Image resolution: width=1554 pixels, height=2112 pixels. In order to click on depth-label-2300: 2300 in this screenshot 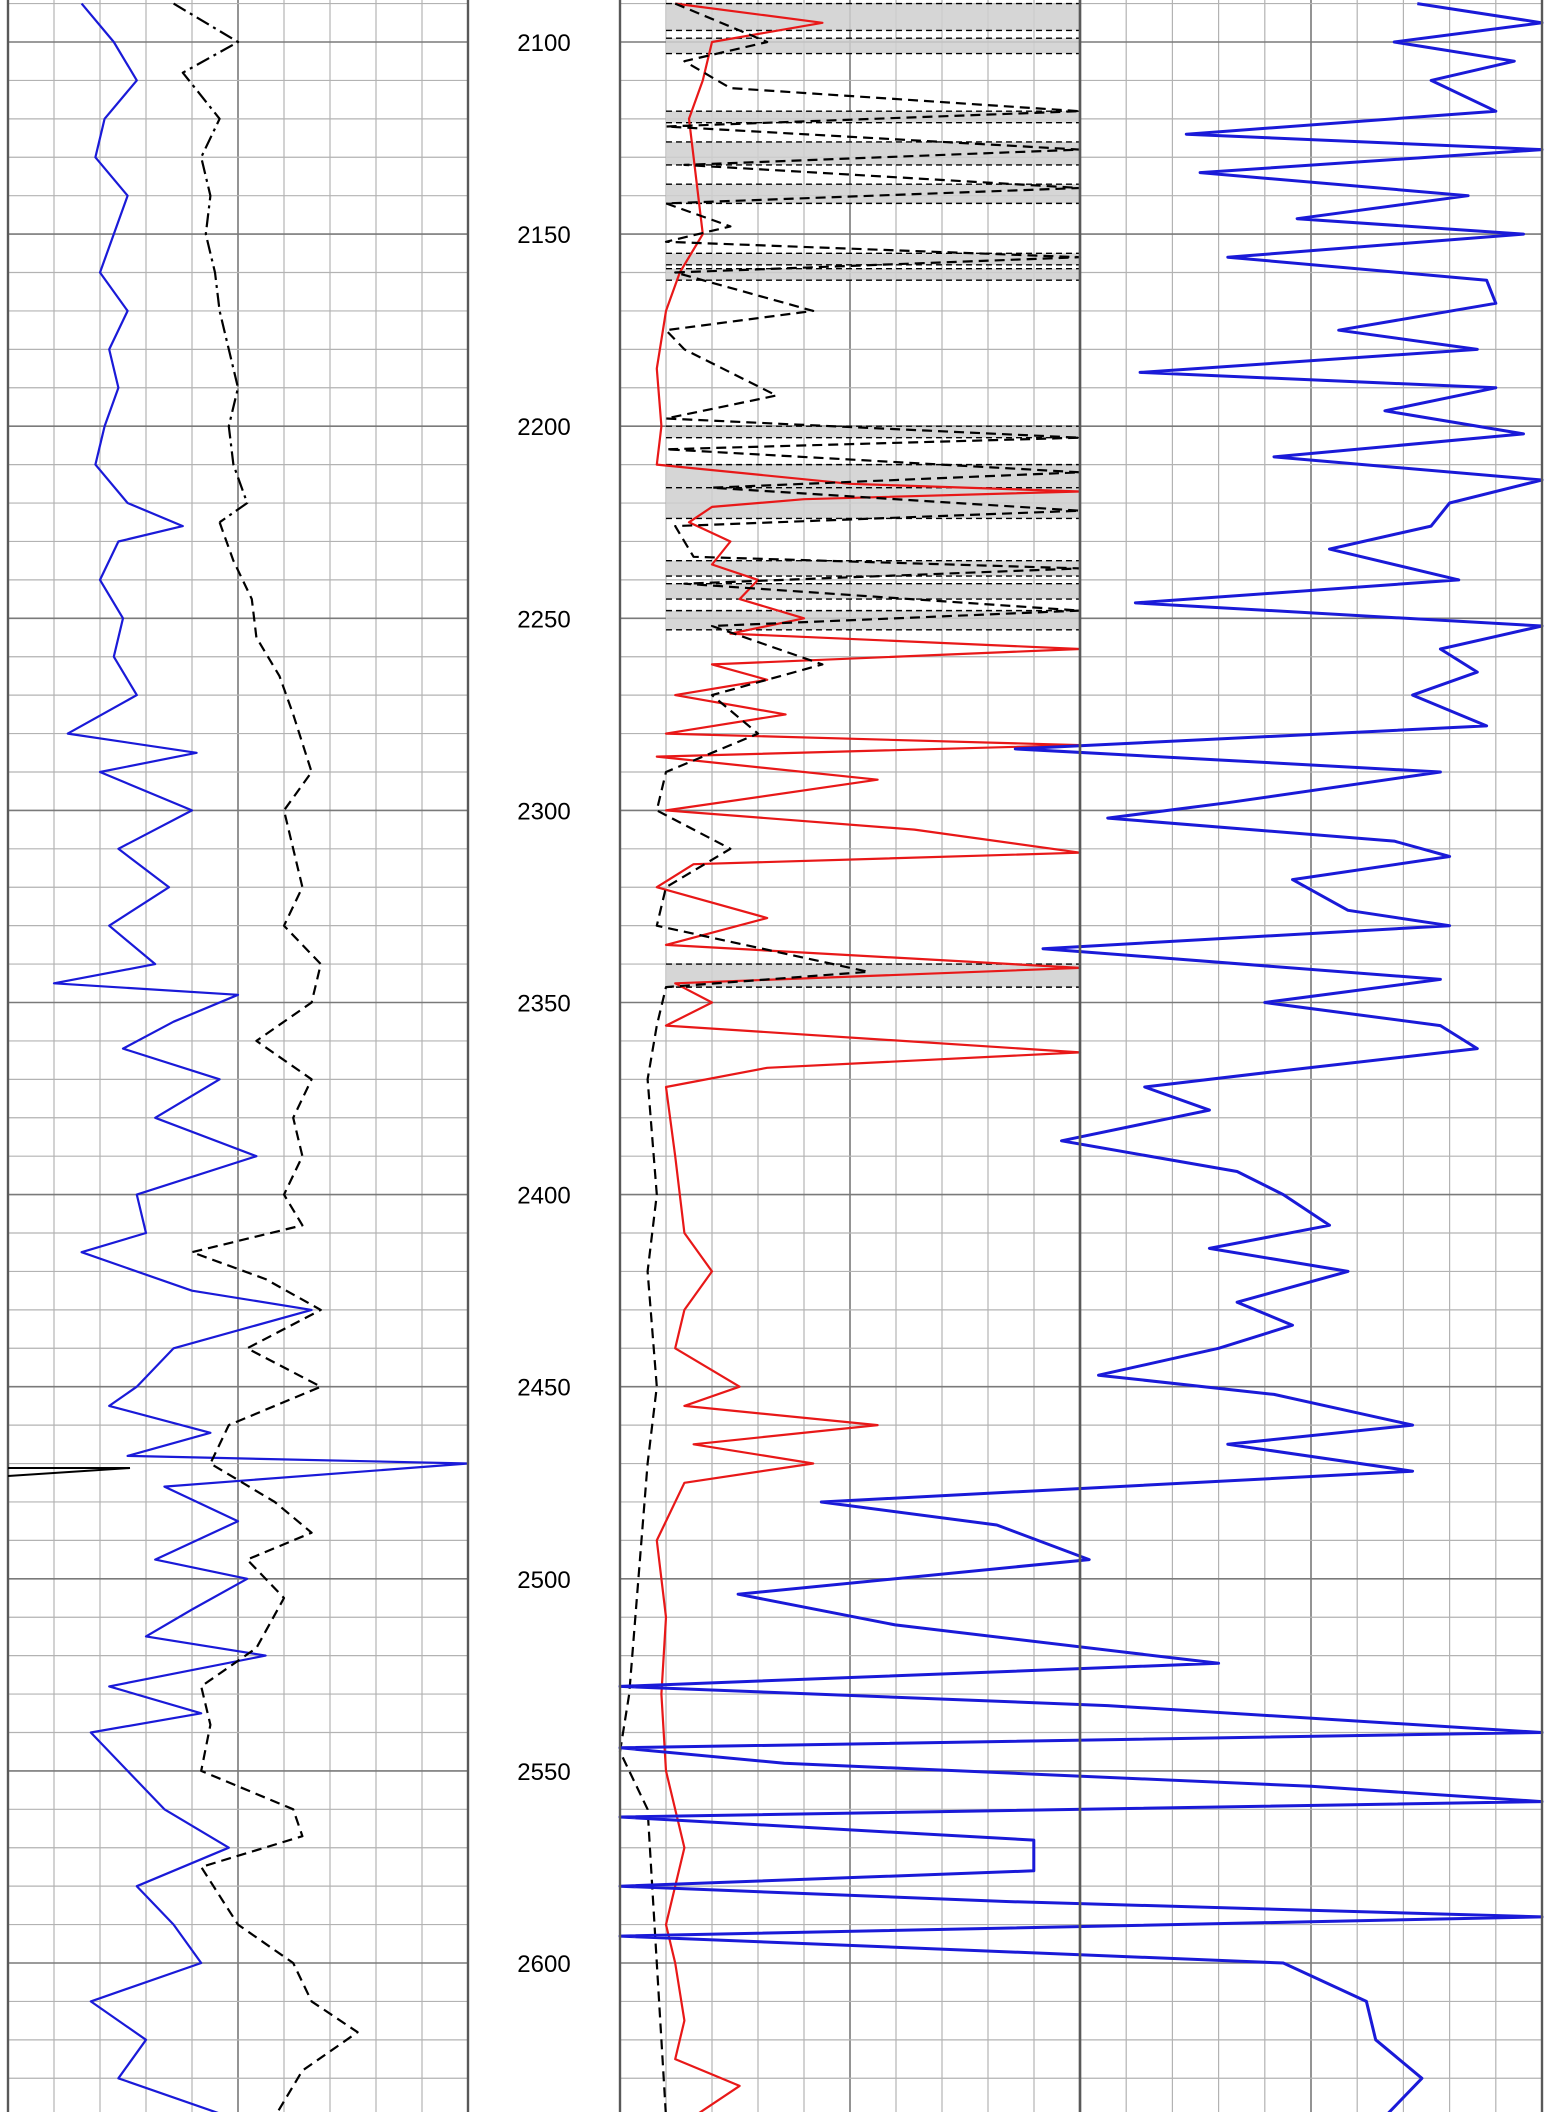, I will do `click(543, 811)`.